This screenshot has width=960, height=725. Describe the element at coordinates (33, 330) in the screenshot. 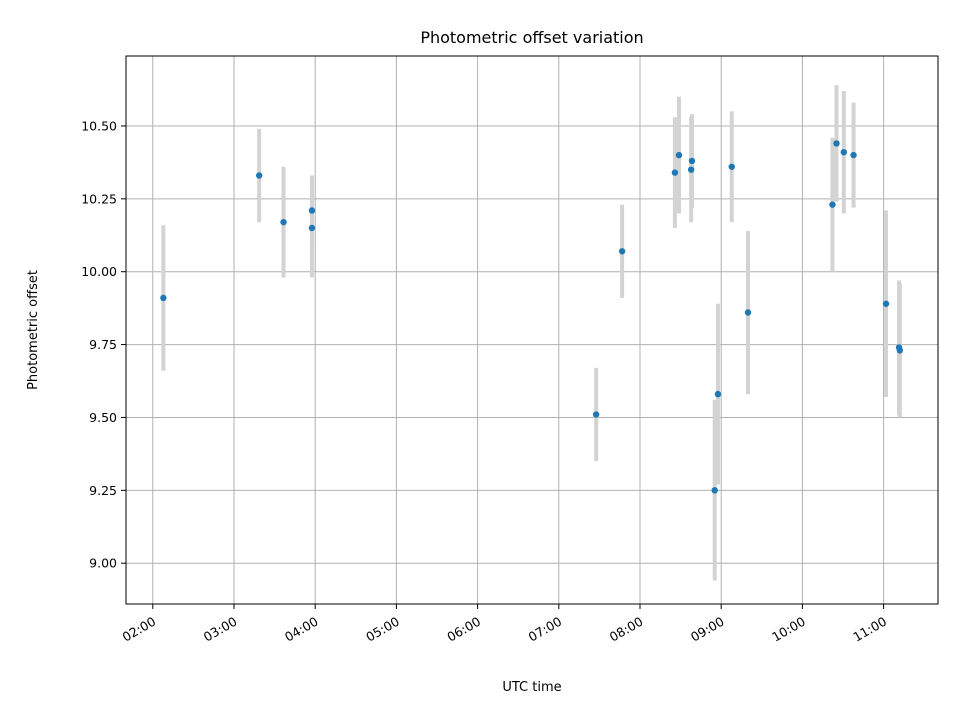

I see `y-axis-label: Photometric offset` at that location.